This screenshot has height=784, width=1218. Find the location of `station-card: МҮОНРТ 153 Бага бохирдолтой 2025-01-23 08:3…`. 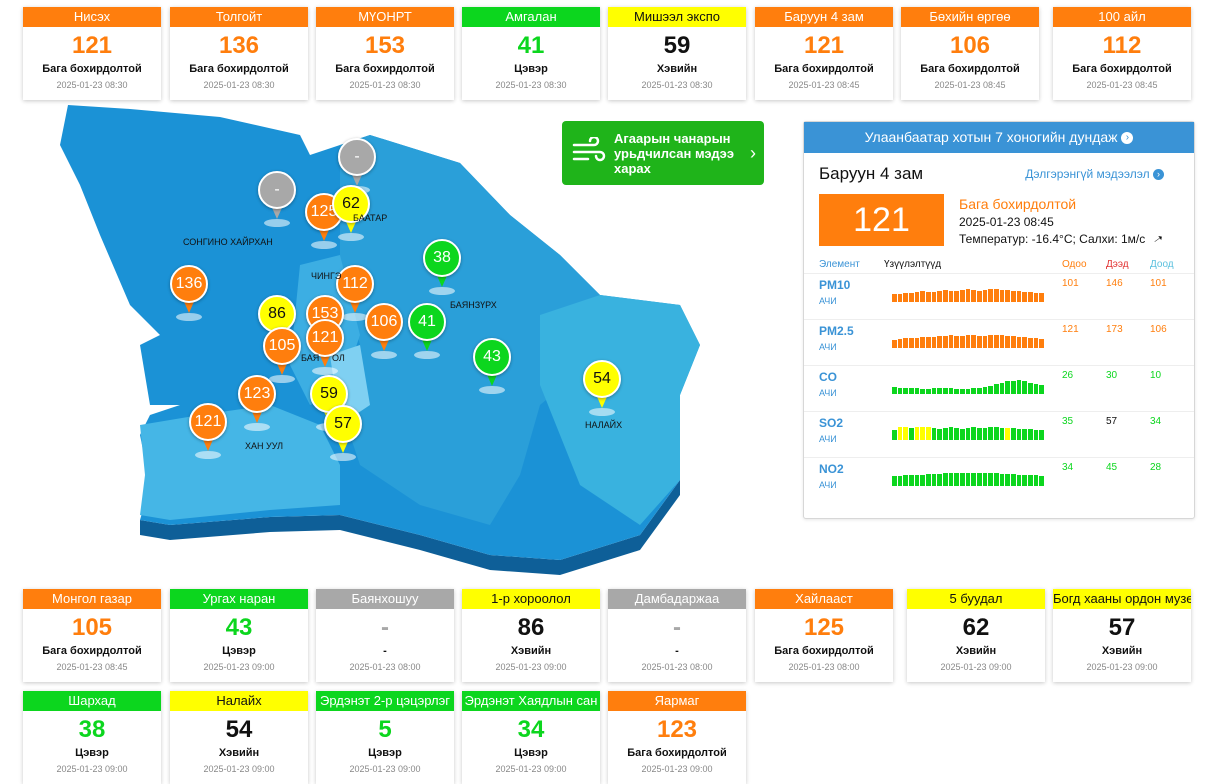

station-card: МҮОНРТ 153 Бага бохирдолтой 2025-01-23 08:3… is located at coordinates (385, 53).